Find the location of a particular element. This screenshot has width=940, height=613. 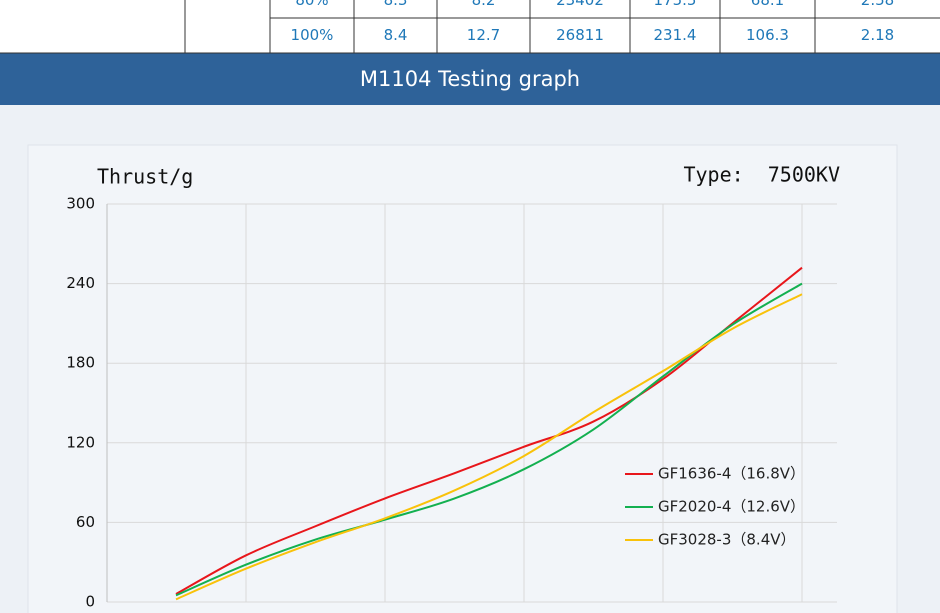

y-tick-label: 240 is located at coordinates (80, 283).